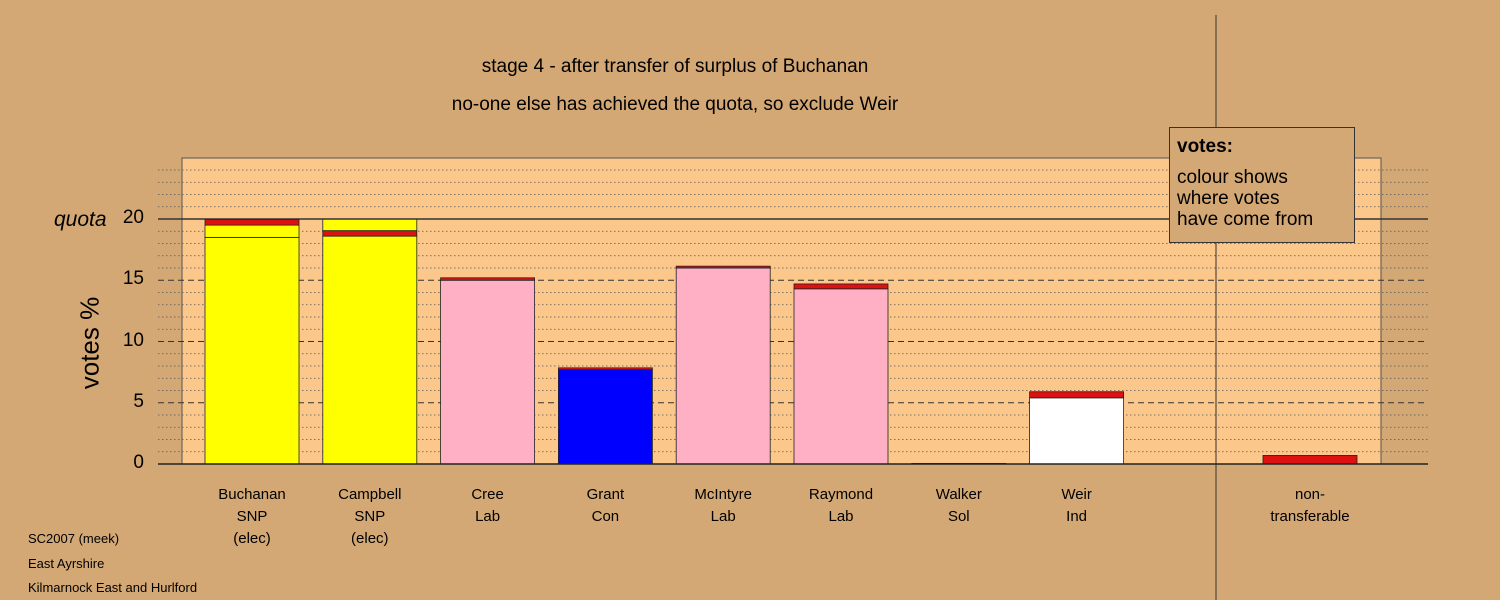 This screenshot has height=600, width=1500. What do you see at coordinates (113, 587) in the screenshot?
I see `footer-ward: Kilmarnock East and Hurlford` at bounding box center [113, 587].